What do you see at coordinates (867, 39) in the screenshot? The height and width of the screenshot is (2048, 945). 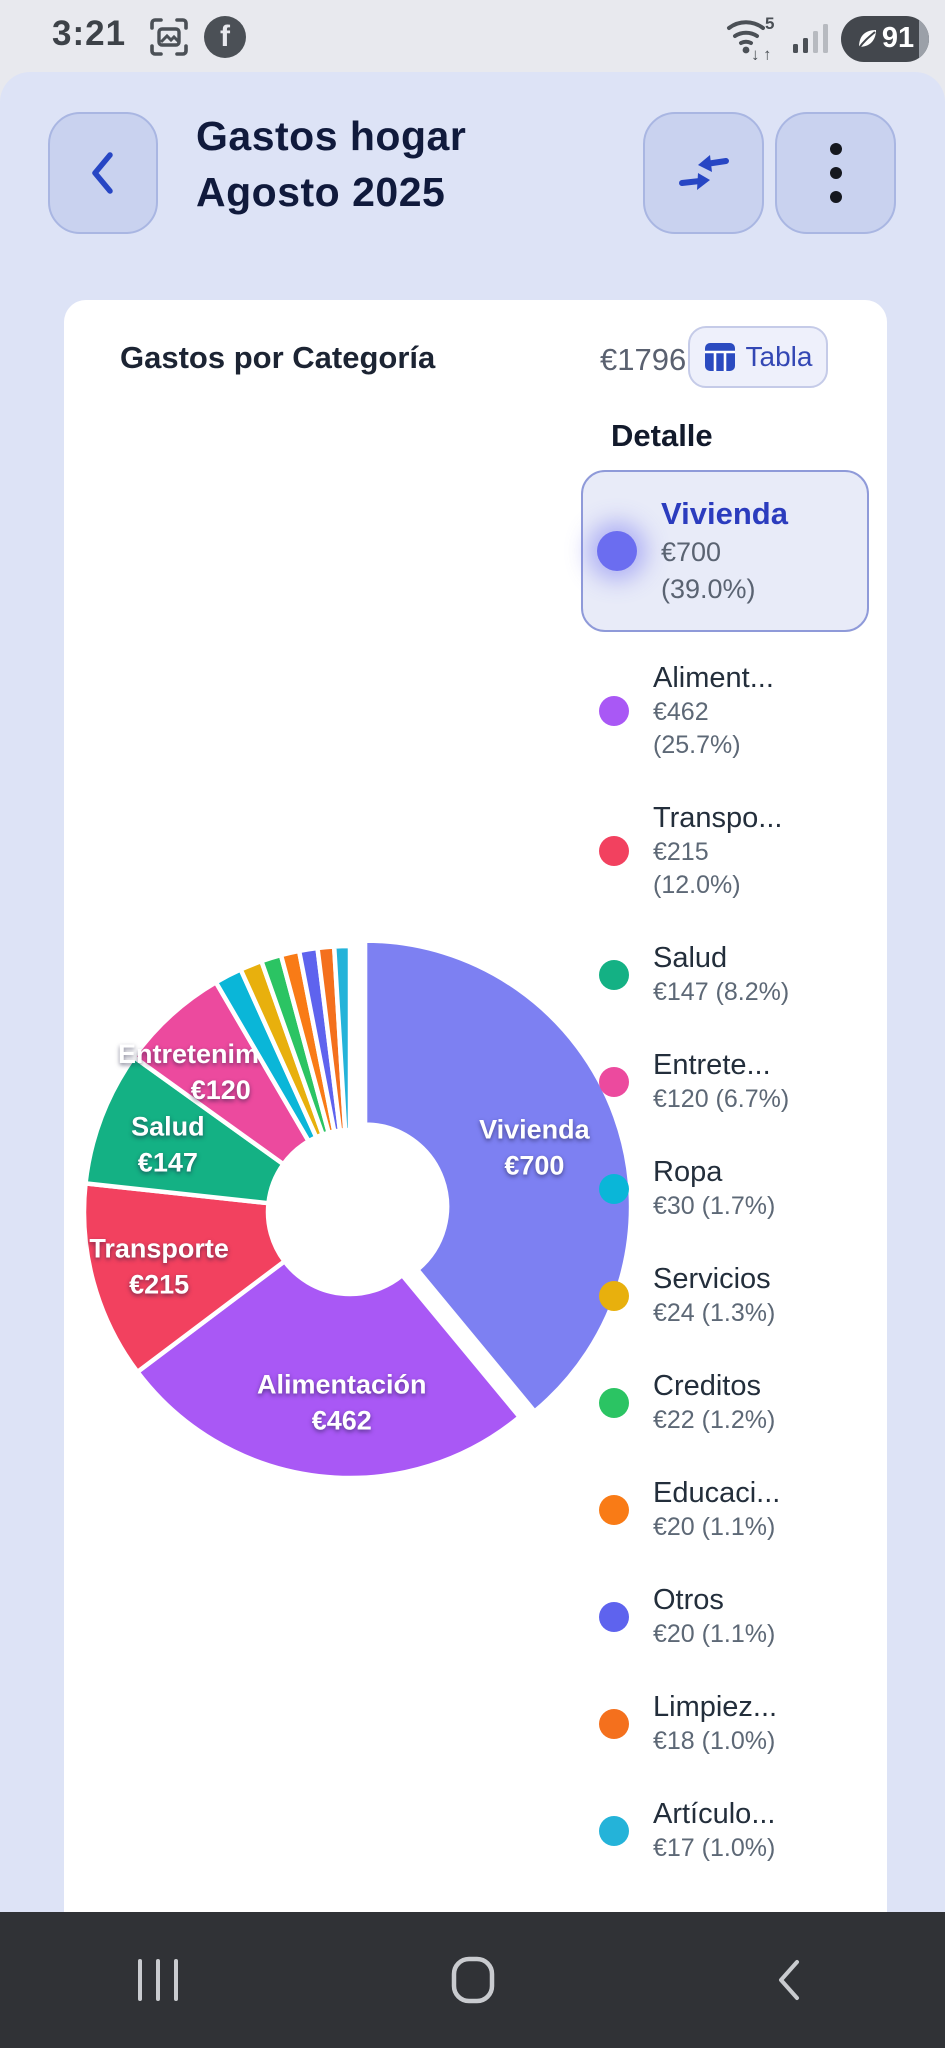 I see `leaf-icon` at bounding box center [867, 39].